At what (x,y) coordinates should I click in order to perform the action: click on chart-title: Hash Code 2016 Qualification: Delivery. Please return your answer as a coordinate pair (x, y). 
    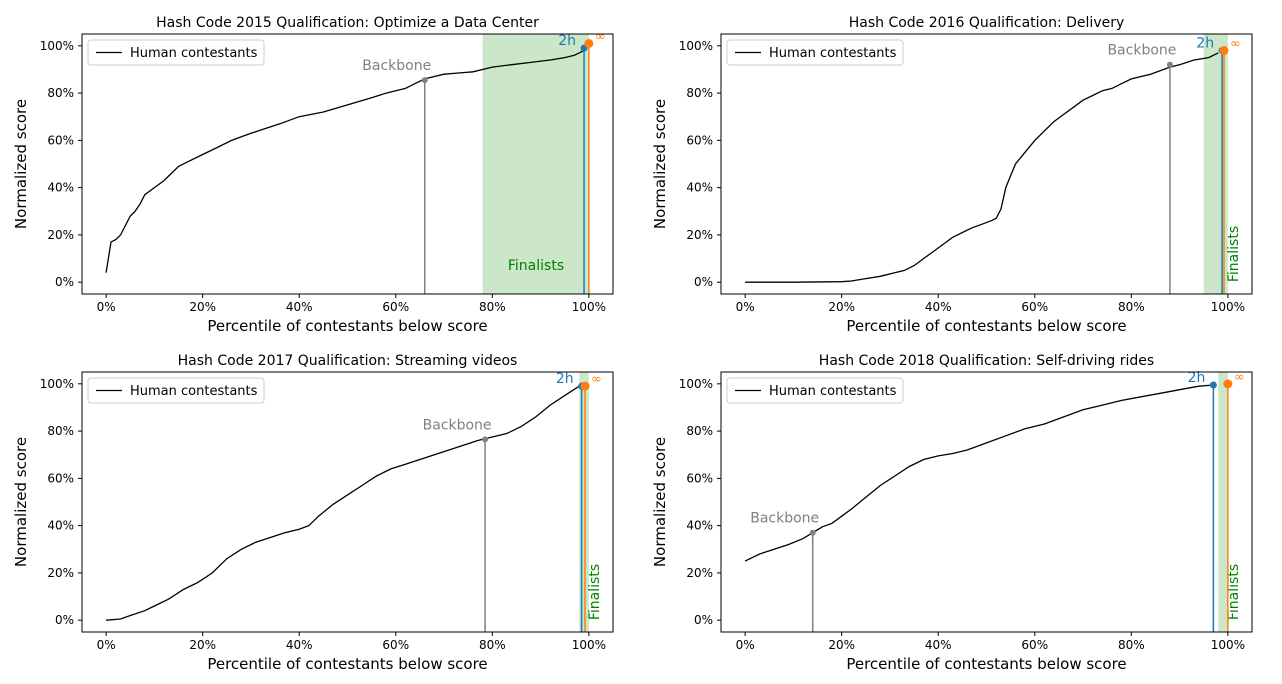
    Looking at the image, I should click on (987, 23).